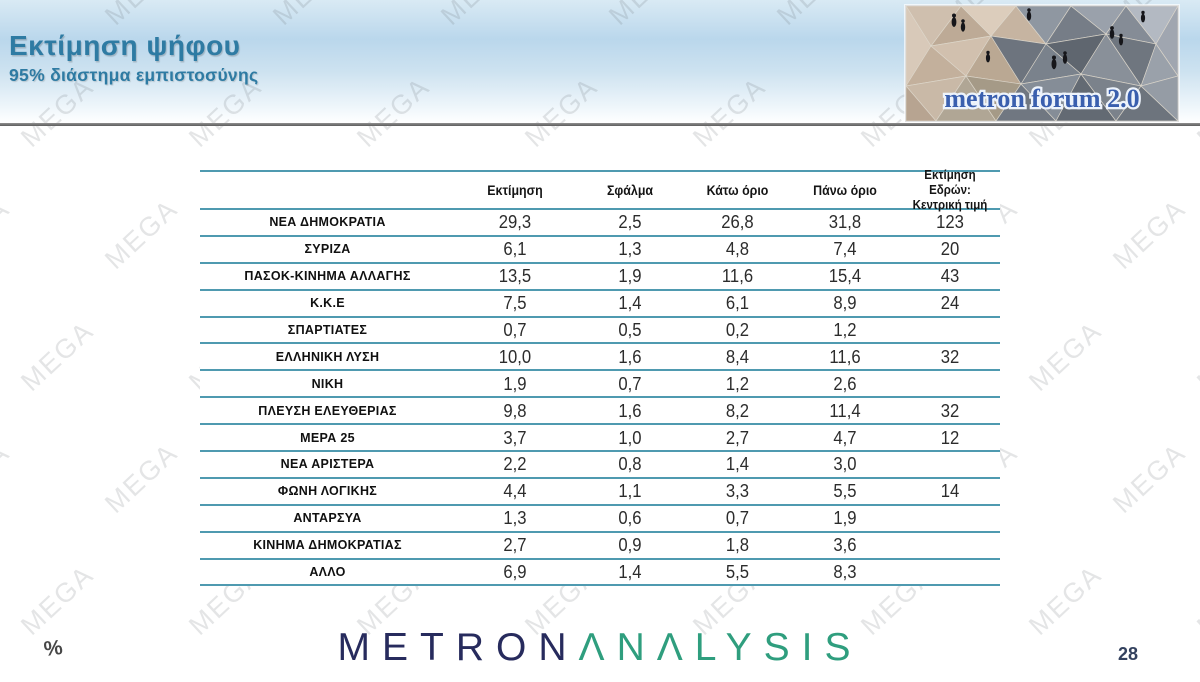 The width and height of the screenshot is (1200, 682). Describe the element at coordinates (845, 545) in the screenshot. I see `upper-bound-value: 3,6` at that location.